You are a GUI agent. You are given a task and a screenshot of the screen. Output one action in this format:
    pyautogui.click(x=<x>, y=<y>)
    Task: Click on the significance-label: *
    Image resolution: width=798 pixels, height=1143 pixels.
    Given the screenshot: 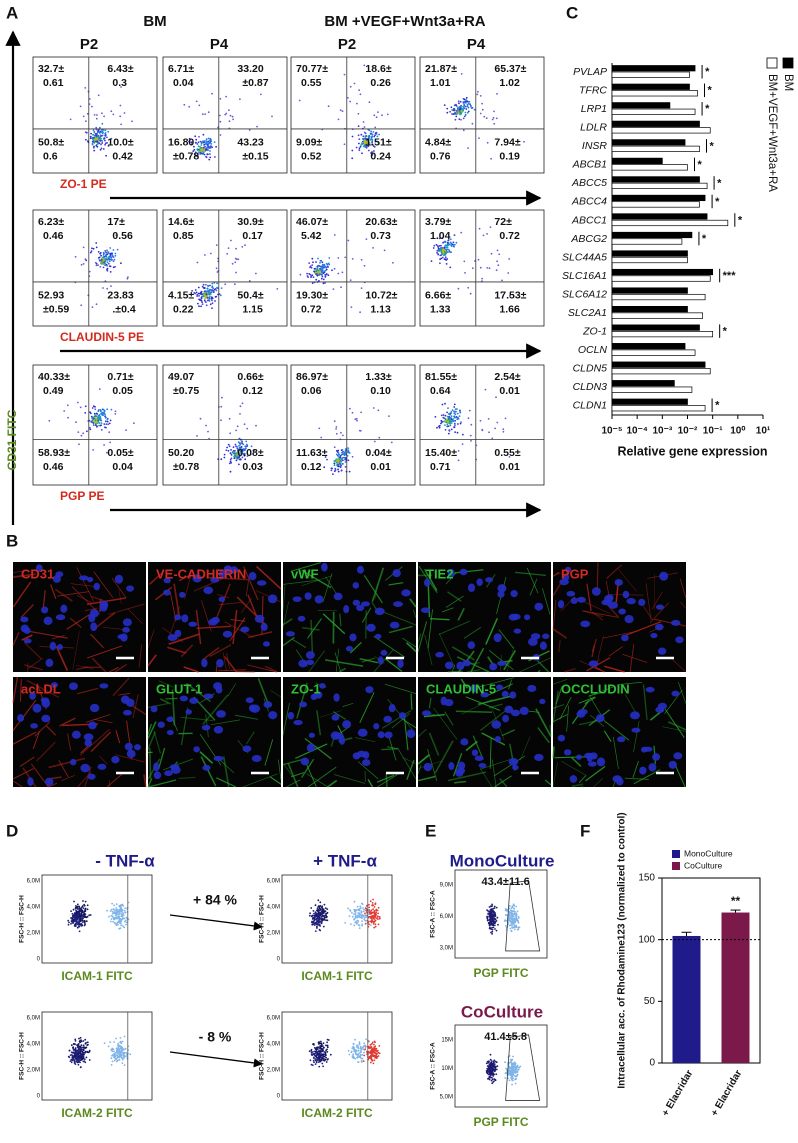 What is the action you would take?
    pyautogui.click(x=707, y=72)
    